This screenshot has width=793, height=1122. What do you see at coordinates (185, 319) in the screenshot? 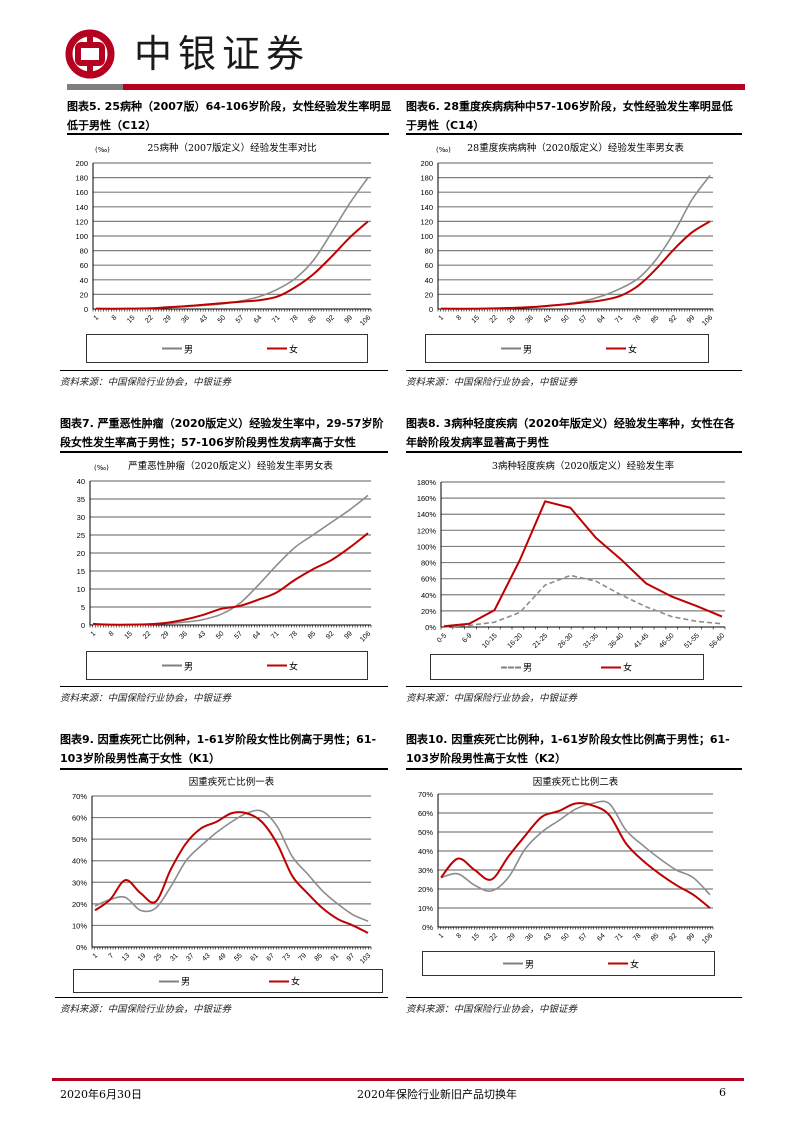
I see `svg-text: 36` at bounding box center [185, 319].